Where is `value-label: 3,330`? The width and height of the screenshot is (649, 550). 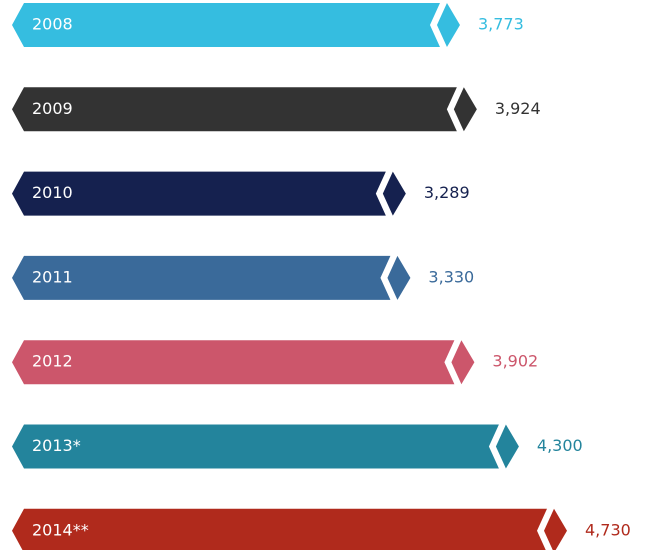 value-label: 3,330 is located at coordinates (451, 276).